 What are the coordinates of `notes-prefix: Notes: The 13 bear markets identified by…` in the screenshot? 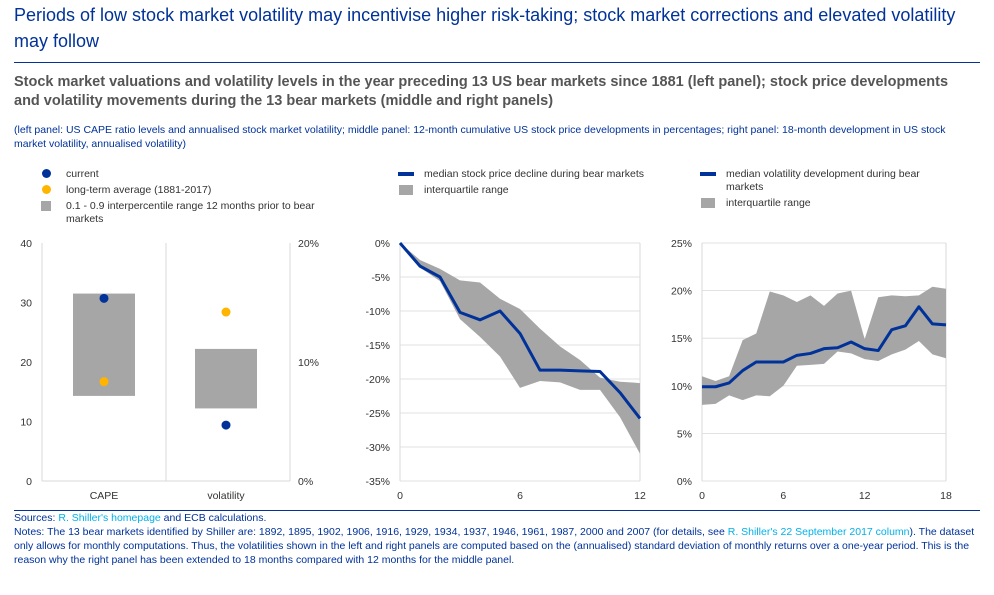 It's located at (371, 532).